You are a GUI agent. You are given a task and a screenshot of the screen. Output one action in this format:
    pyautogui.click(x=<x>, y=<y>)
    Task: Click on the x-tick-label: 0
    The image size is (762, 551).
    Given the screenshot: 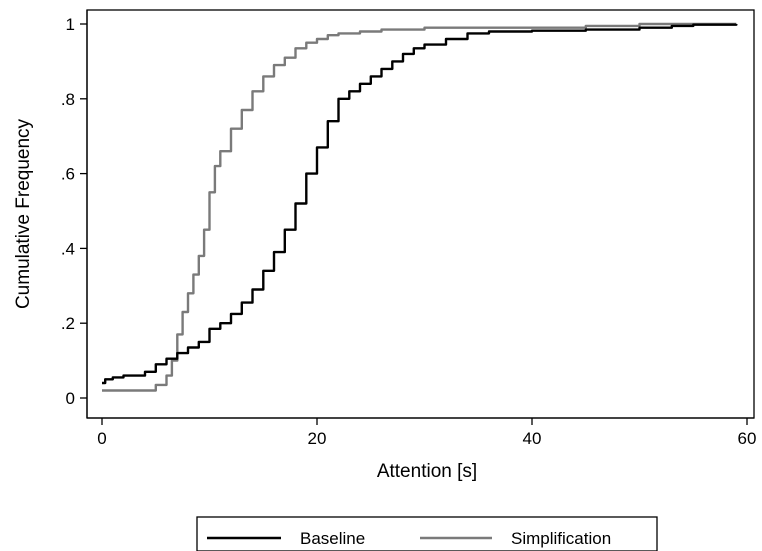 What is the action you would take?
    pyautogui.click(x=101, y=438)
    